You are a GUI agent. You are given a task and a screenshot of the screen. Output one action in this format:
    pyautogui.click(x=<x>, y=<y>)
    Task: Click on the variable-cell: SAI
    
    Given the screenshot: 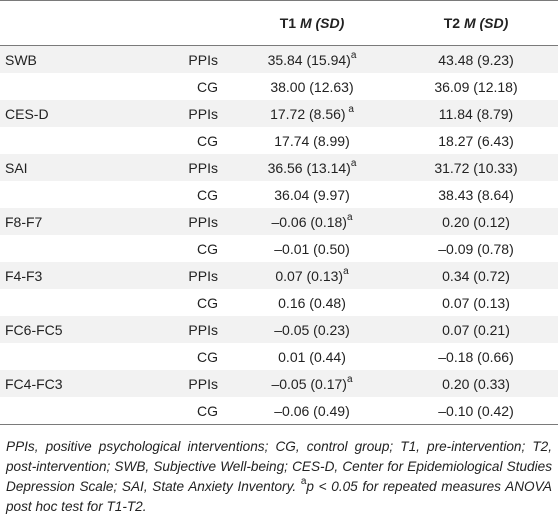 What is the action you would take?
    pyautogui.click(x=70, y=167)
    